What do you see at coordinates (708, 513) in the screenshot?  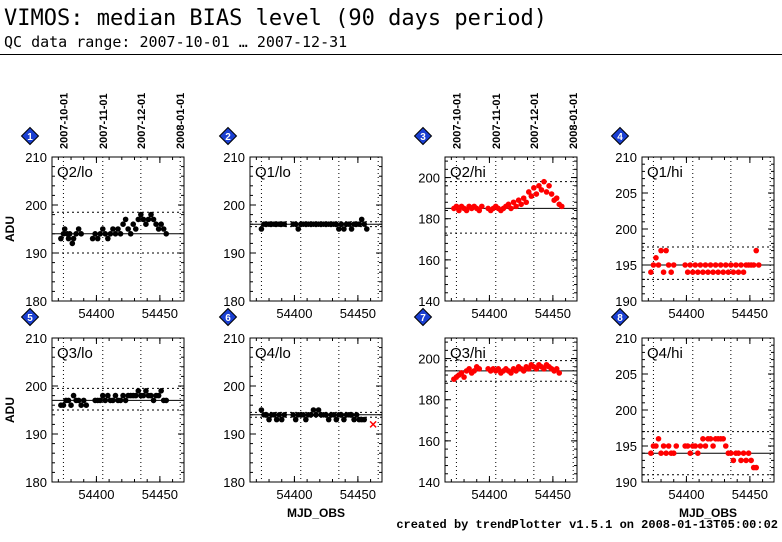 I see `x-axis-label: MJD_OBS` at bounding box center [708, 513].